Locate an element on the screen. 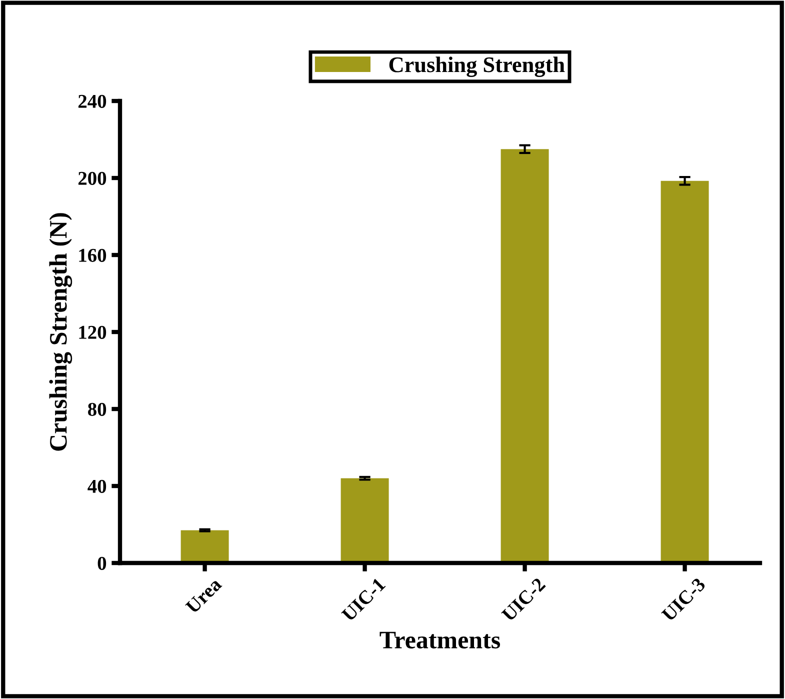 The width and height of the screenshot is (785, 699). x-tick-label: Urea is located at coordinates (203, 595).